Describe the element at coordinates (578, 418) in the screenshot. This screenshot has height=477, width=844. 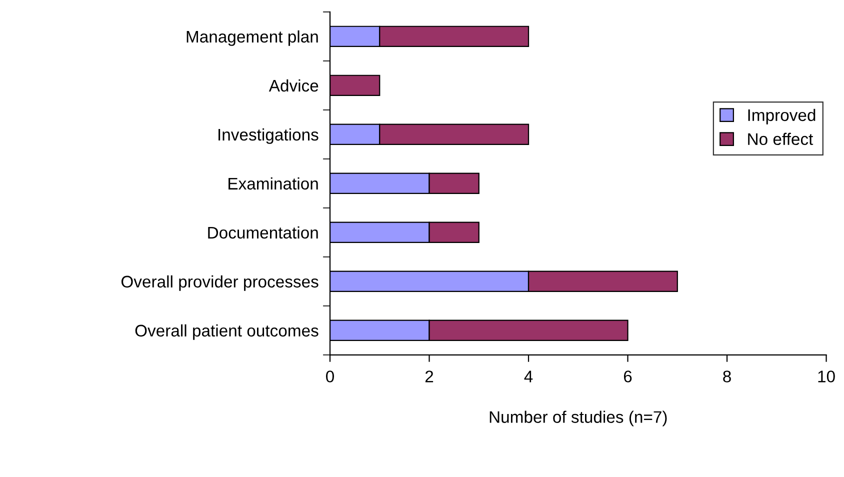
I see `x-axis-title: Number of studies (n=7)` at that location.